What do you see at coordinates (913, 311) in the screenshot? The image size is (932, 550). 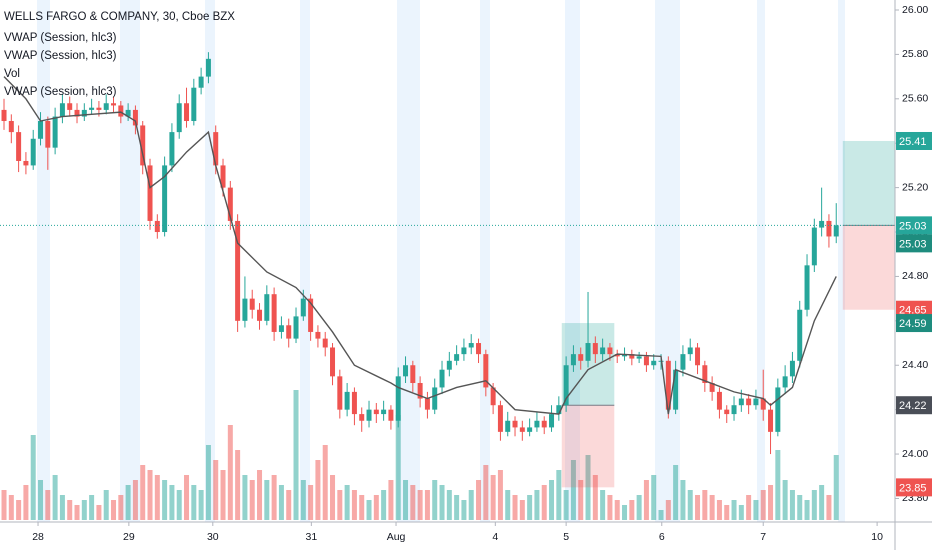 I see `price-tag-label: 24.65` at bounding box center [913, 311].